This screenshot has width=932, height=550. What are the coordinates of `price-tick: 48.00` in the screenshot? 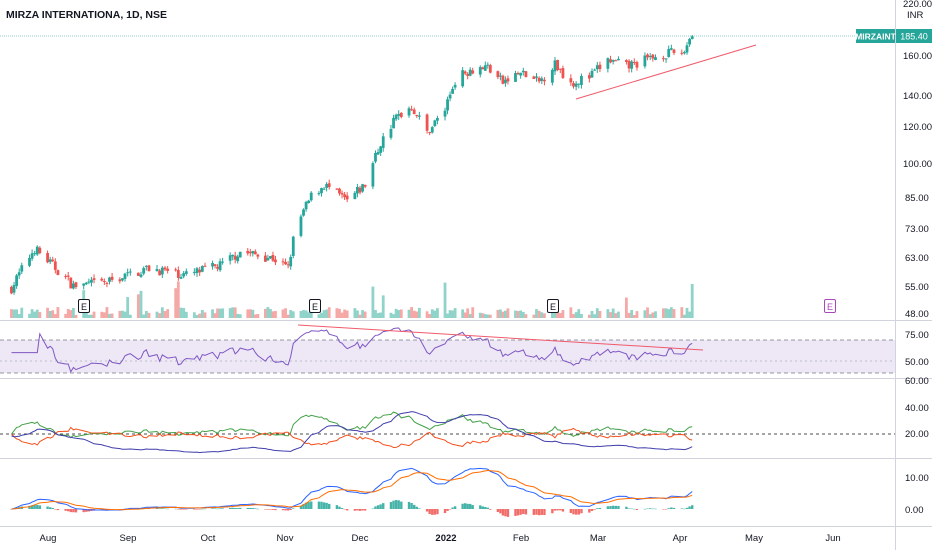 It's located at (917, 314).